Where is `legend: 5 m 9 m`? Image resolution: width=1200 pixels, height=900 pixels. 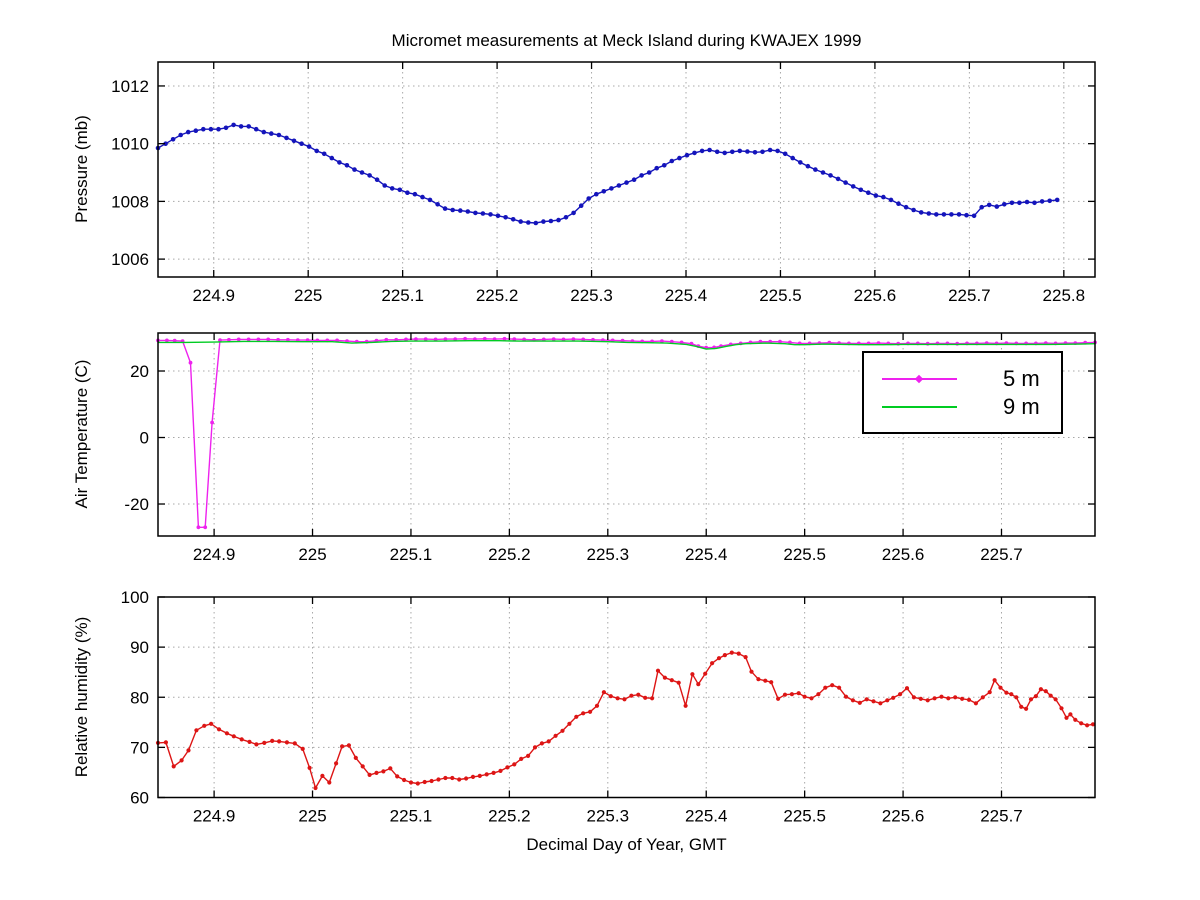
legend: 5 m 9 m is located at coordinates (962, 392).